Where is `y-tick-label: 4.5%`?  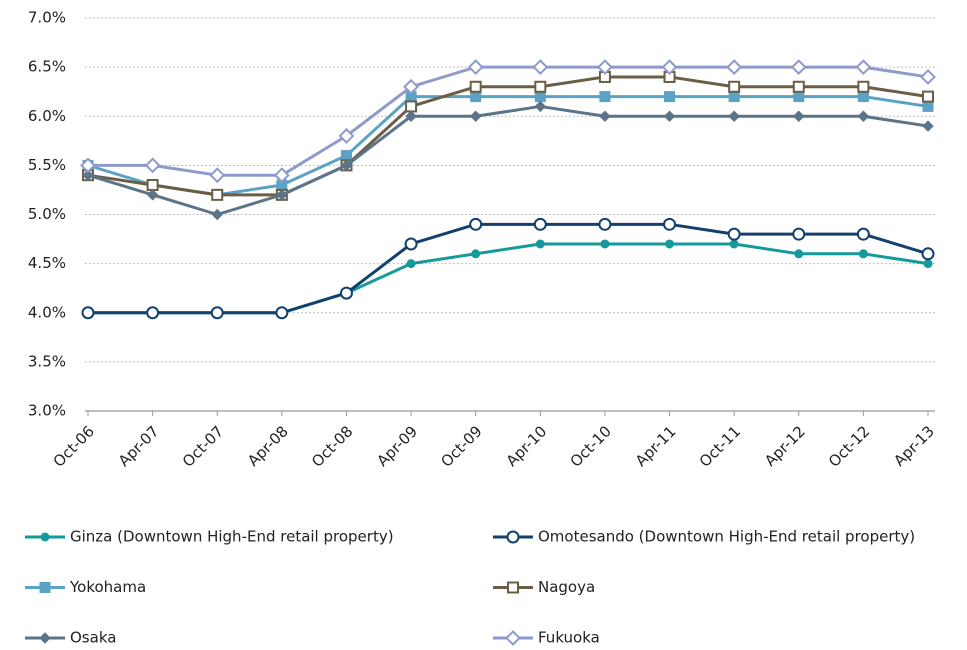
y-tick-label: 4.5% is located at coordinates (47, 263).